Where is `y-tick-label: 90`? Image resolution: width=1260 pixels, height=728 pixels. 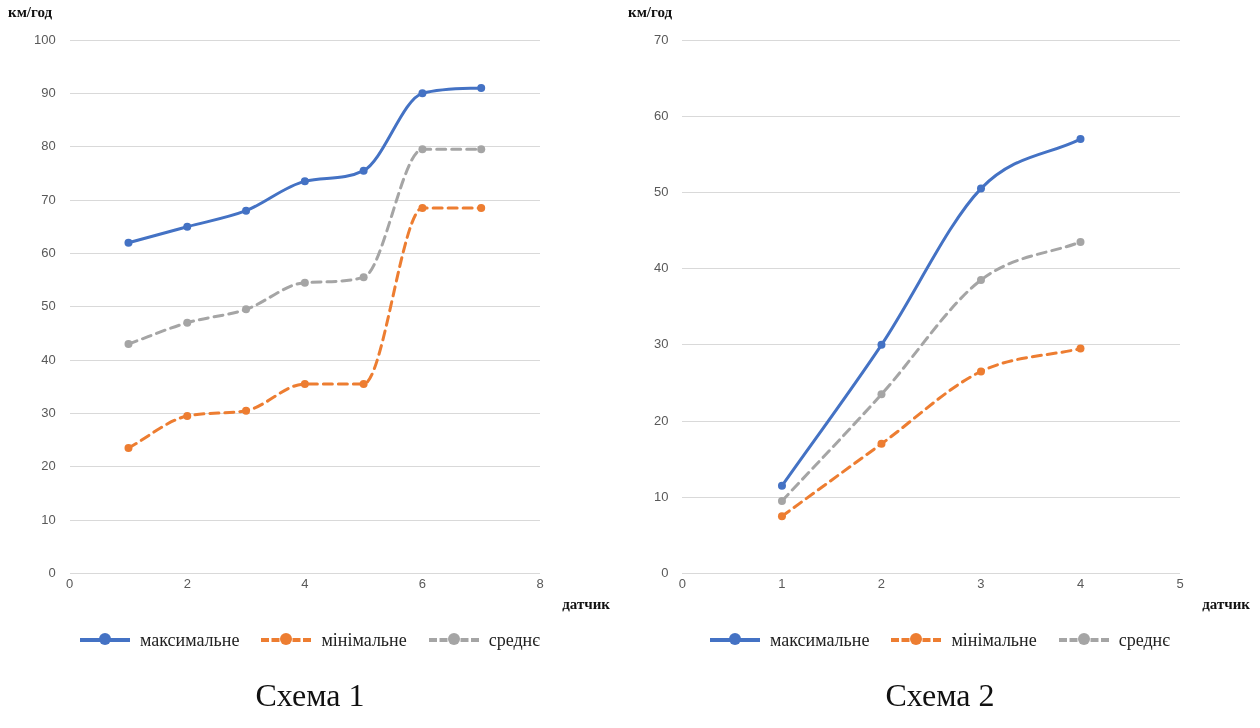
y-tick-label: 90 is located at coordinates (48, 92).